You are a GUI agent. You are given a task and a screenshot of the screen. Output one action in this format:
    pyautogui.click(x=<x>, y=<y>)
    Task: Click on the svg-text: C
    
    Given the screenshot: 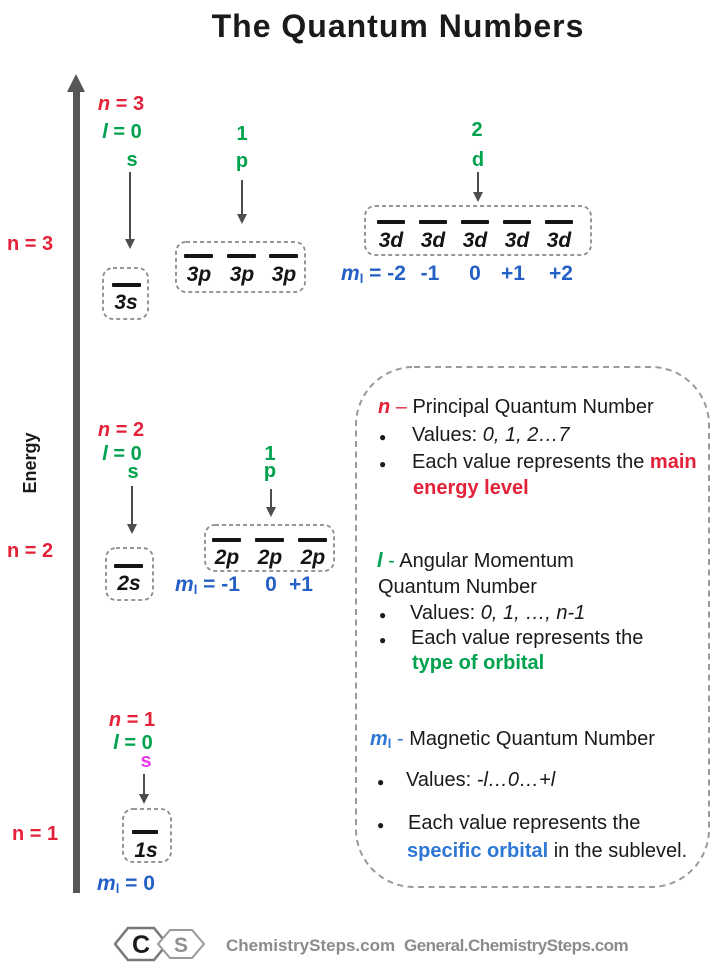 What is the action you would take?
    pyautogui.click(x=141, y=945)
    